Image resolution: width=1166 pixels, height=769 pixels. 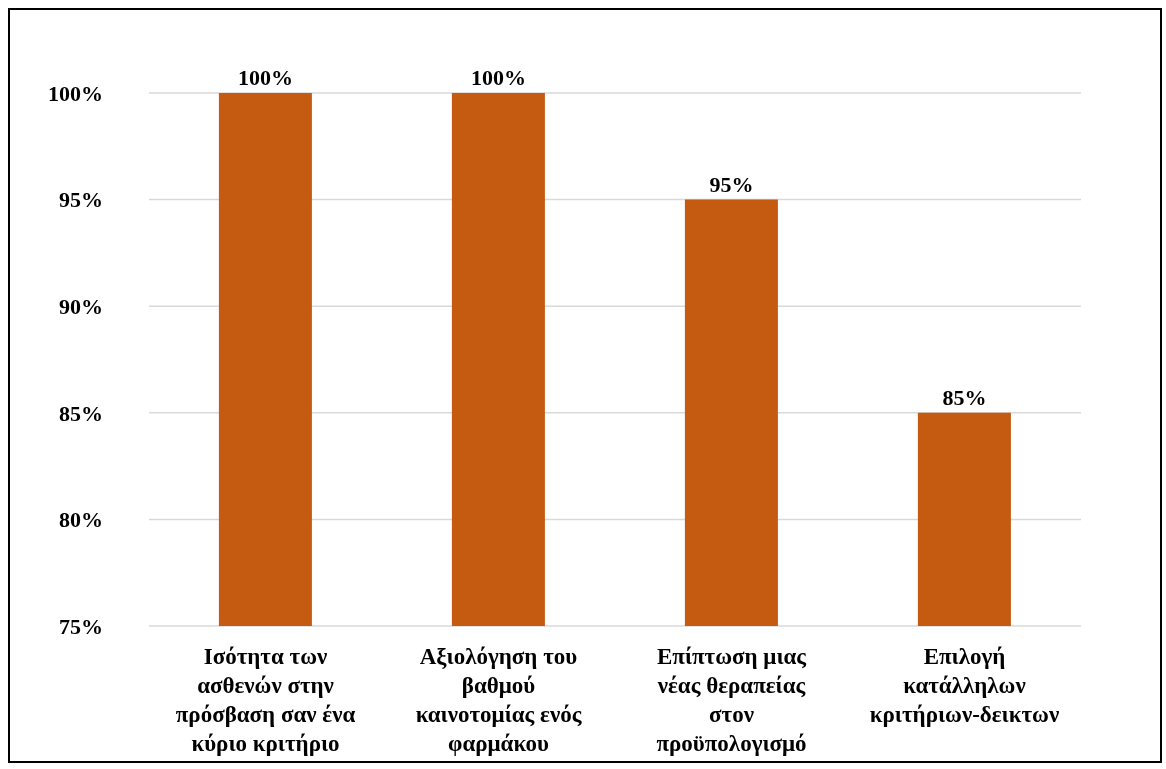 I want to click on data-label: 95%, so click(x=731, y=184).